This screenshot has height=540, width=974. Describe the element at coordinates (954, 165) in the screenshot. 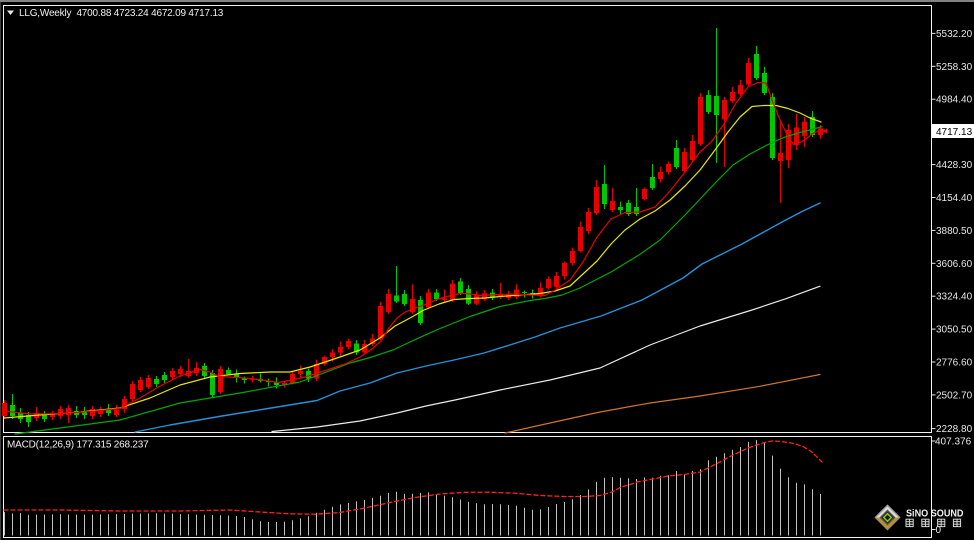

I see `svg-text: 4428.30` at that location.